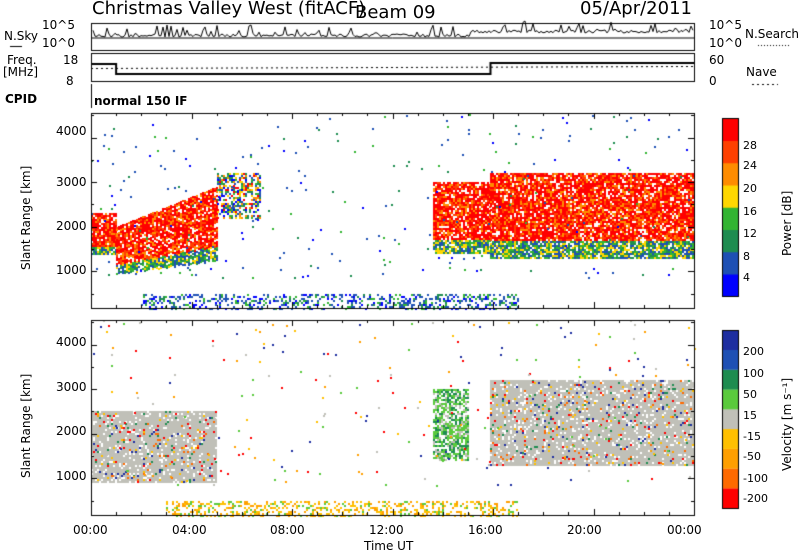 This screenshot has width=800, height=554. I want to click on nsky-tick-bottom: 10^0, so click(58, 43).